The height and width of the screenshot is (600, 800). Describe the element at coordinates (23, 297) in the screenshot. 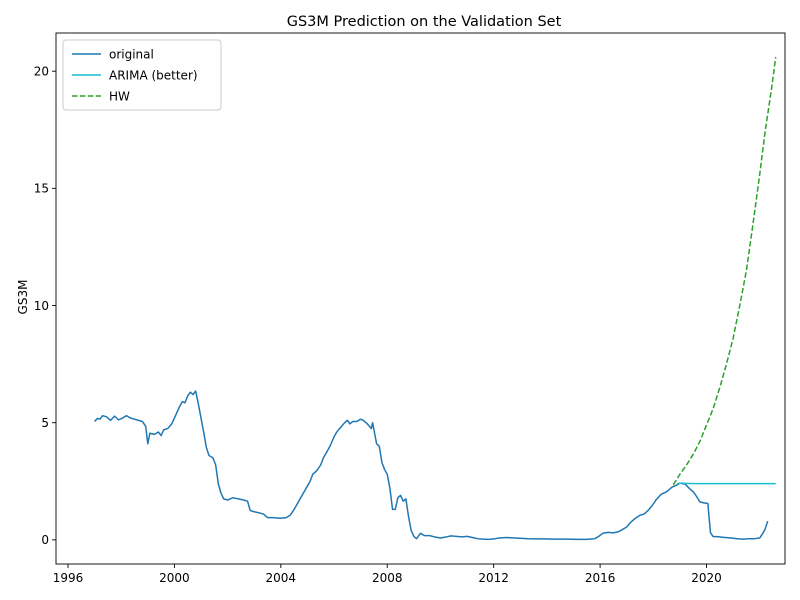

I see `y-axis-label: GS3M` at that location.